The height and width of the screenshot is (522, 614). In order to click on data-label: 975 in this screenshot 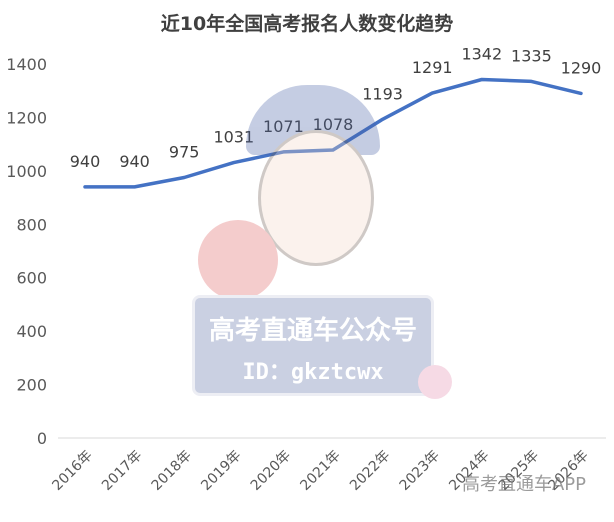, I will do `click(184, 152)`.